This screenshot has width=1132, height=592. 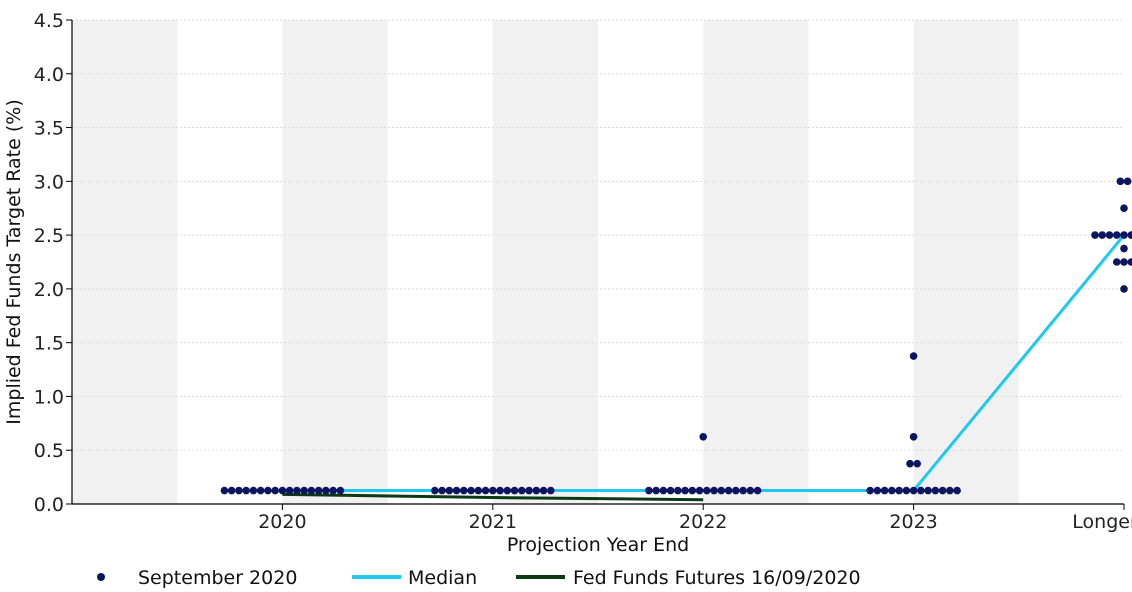 What do you see at coordinates (14, 261) in the screenshot?
I see `y-axis-title: Implied Fed Funds Target Rate (%)` at bounding box center [14, 261].